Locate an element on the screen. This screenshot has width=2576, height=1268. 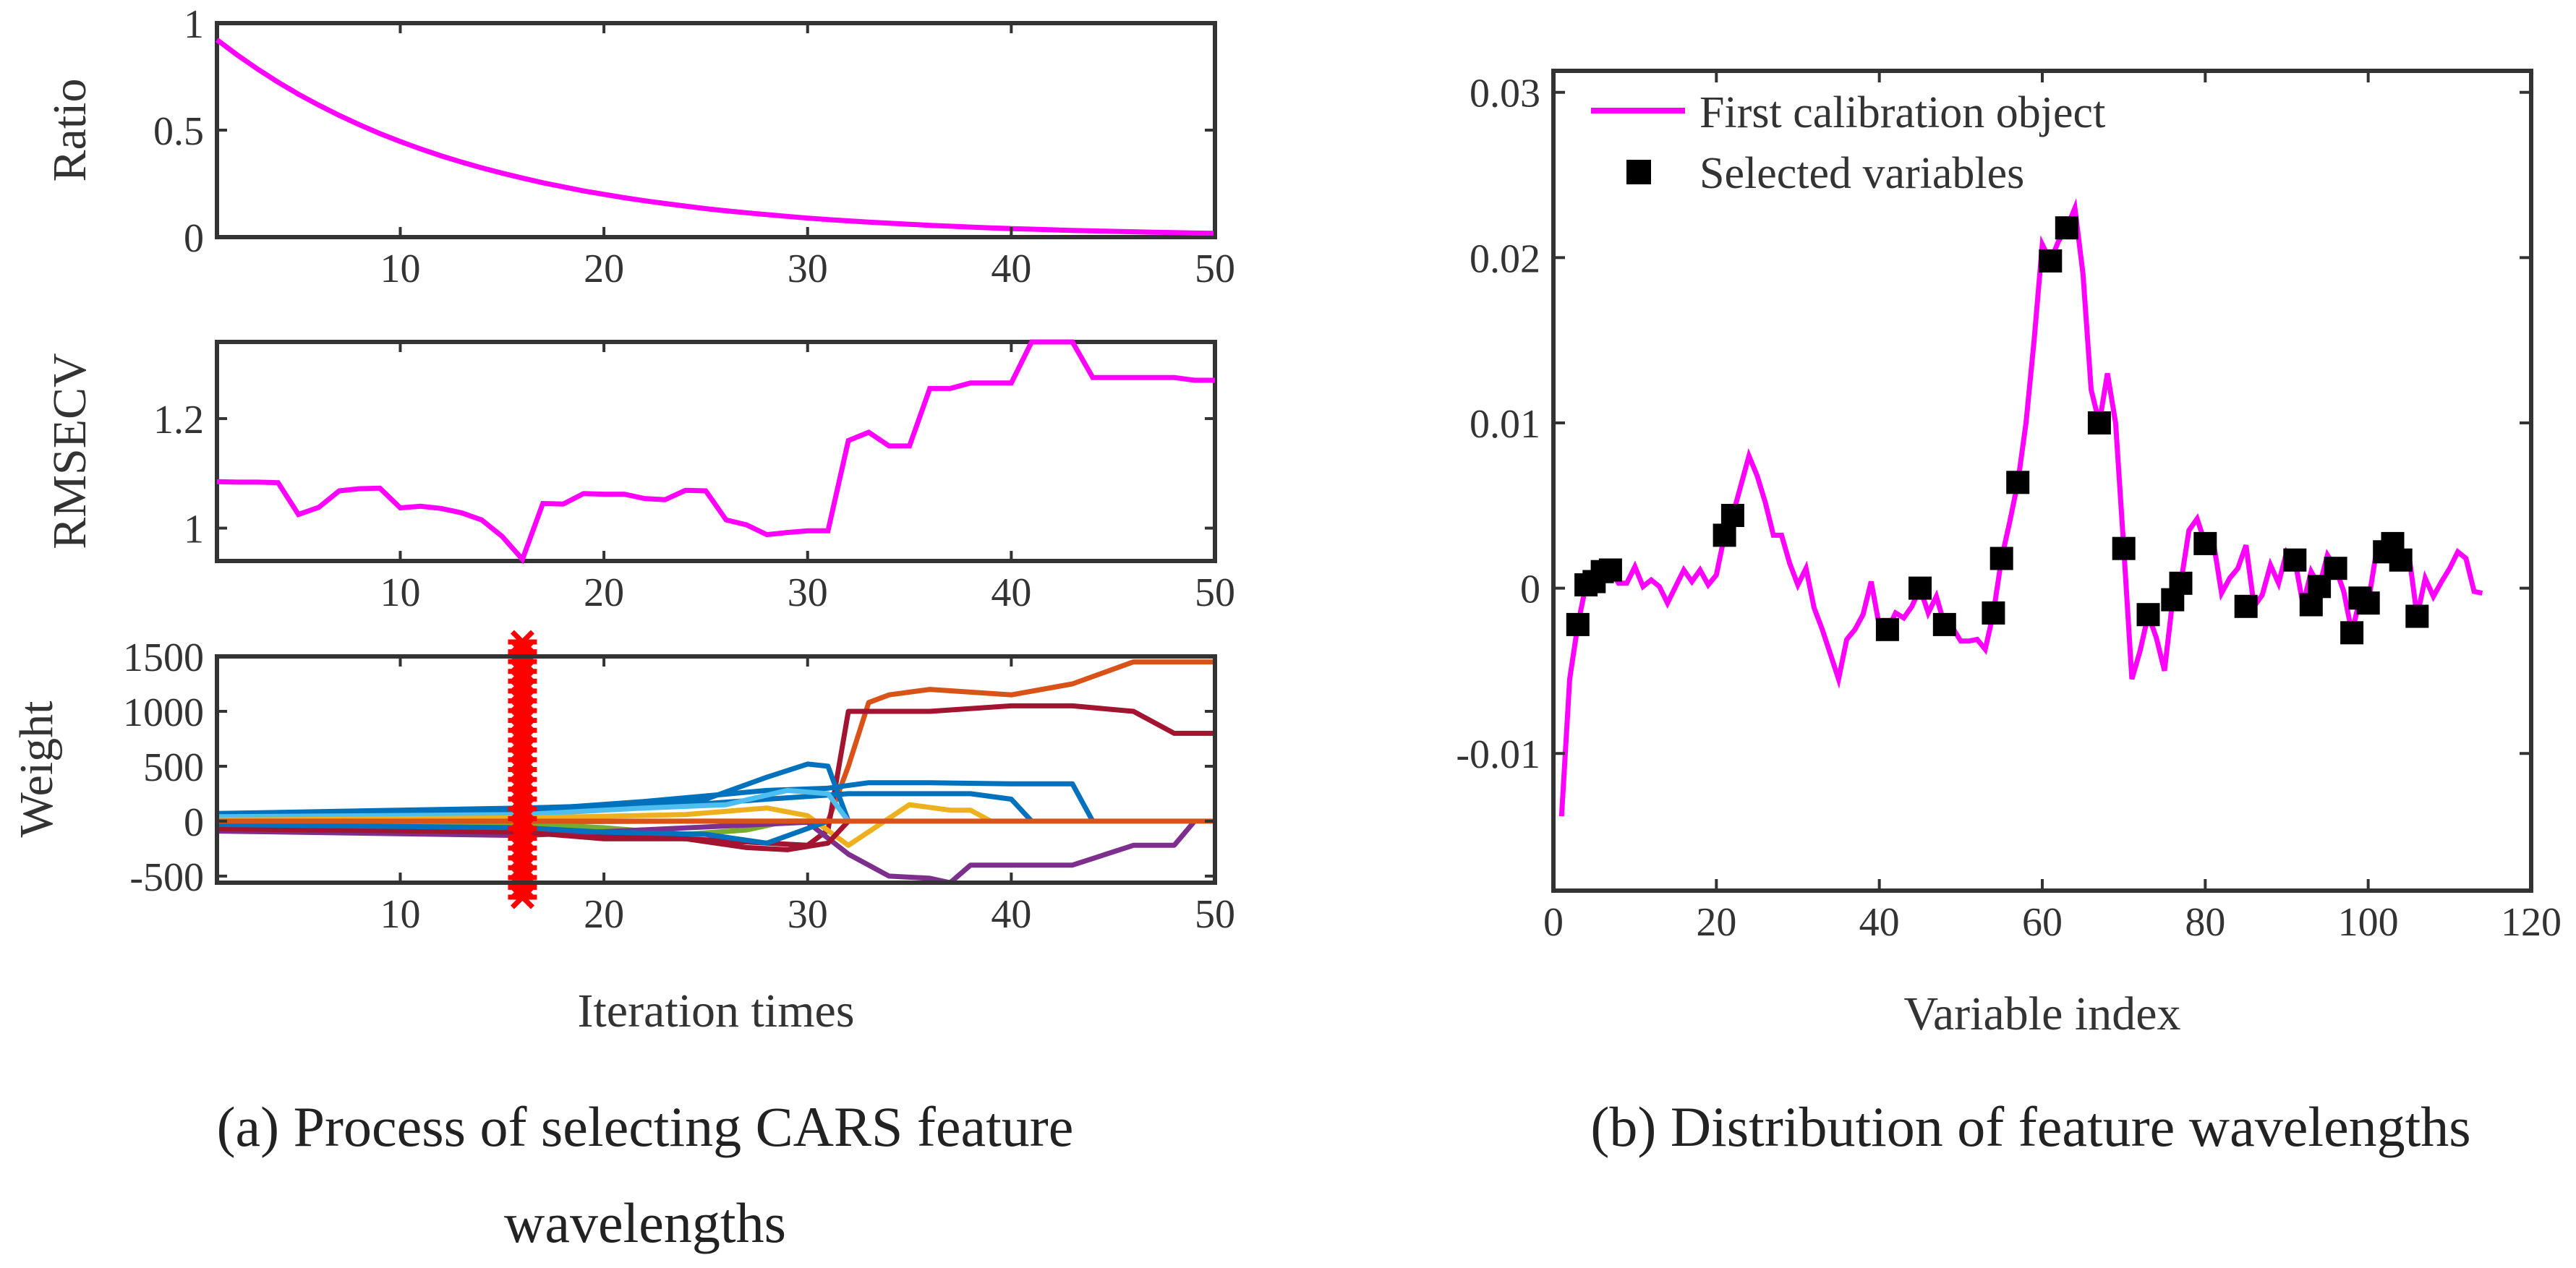
ratio-y-ticks: 00.51 is located at coordinates (684, 131).